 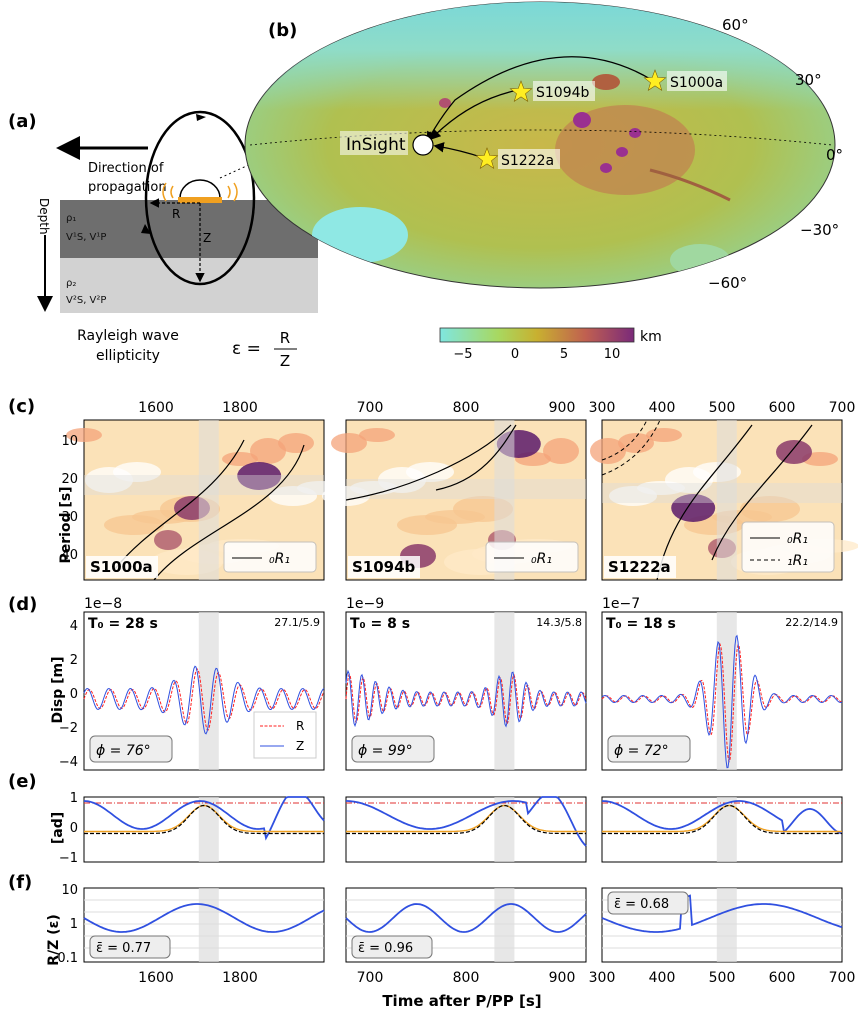 What do you see at coordinates (67, 958) in the screenshot?
I see `rz-tick: 0.1` at bounding box center [67, 958].